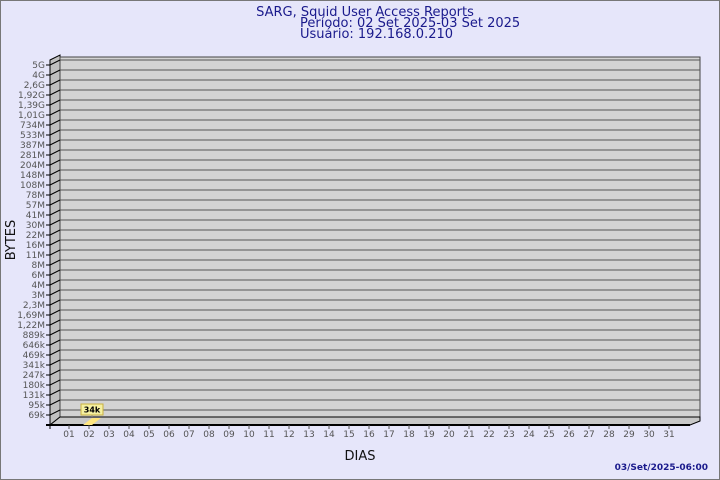 Image resolution: width=720 pixels, height=480 pixels. What do you see at coordinates (360, 456) in the screenshot?
I see `x-axis-label: DIAS` at bounding box center [360, 456].